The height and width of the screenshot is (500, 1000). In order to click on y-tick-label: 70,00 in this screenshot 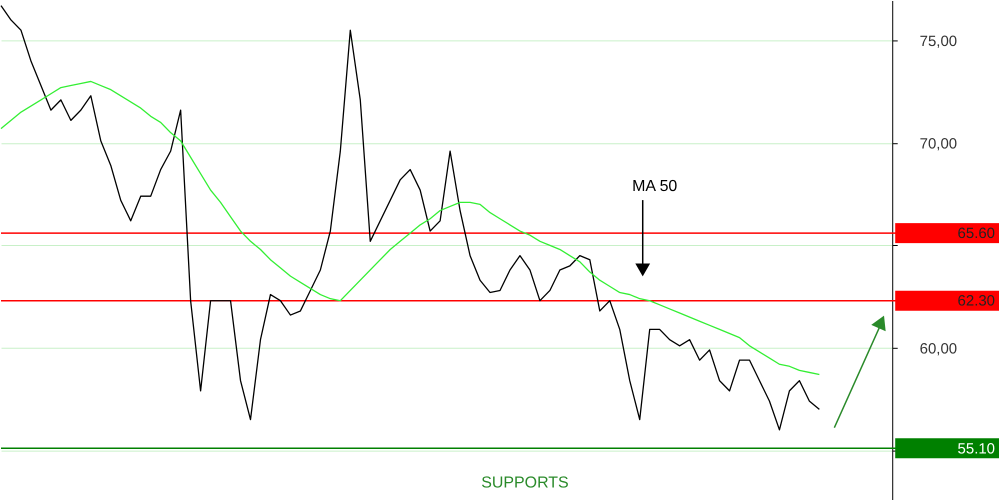, I will do `click(939, 143)`.